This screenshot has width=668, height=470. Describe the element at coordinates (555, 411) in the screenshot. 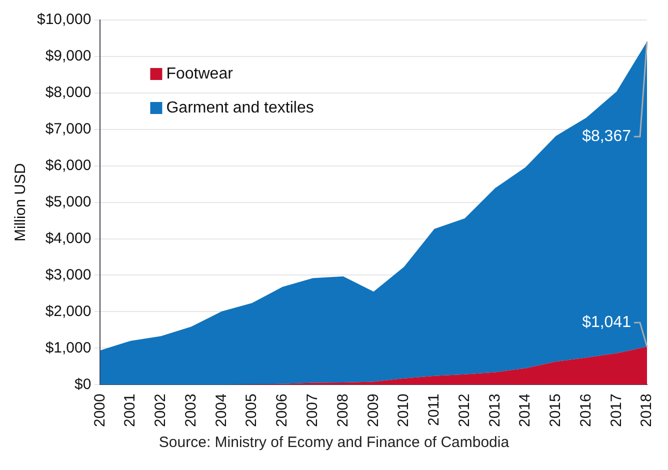

I see `x-tick-label: 2015` at that location.